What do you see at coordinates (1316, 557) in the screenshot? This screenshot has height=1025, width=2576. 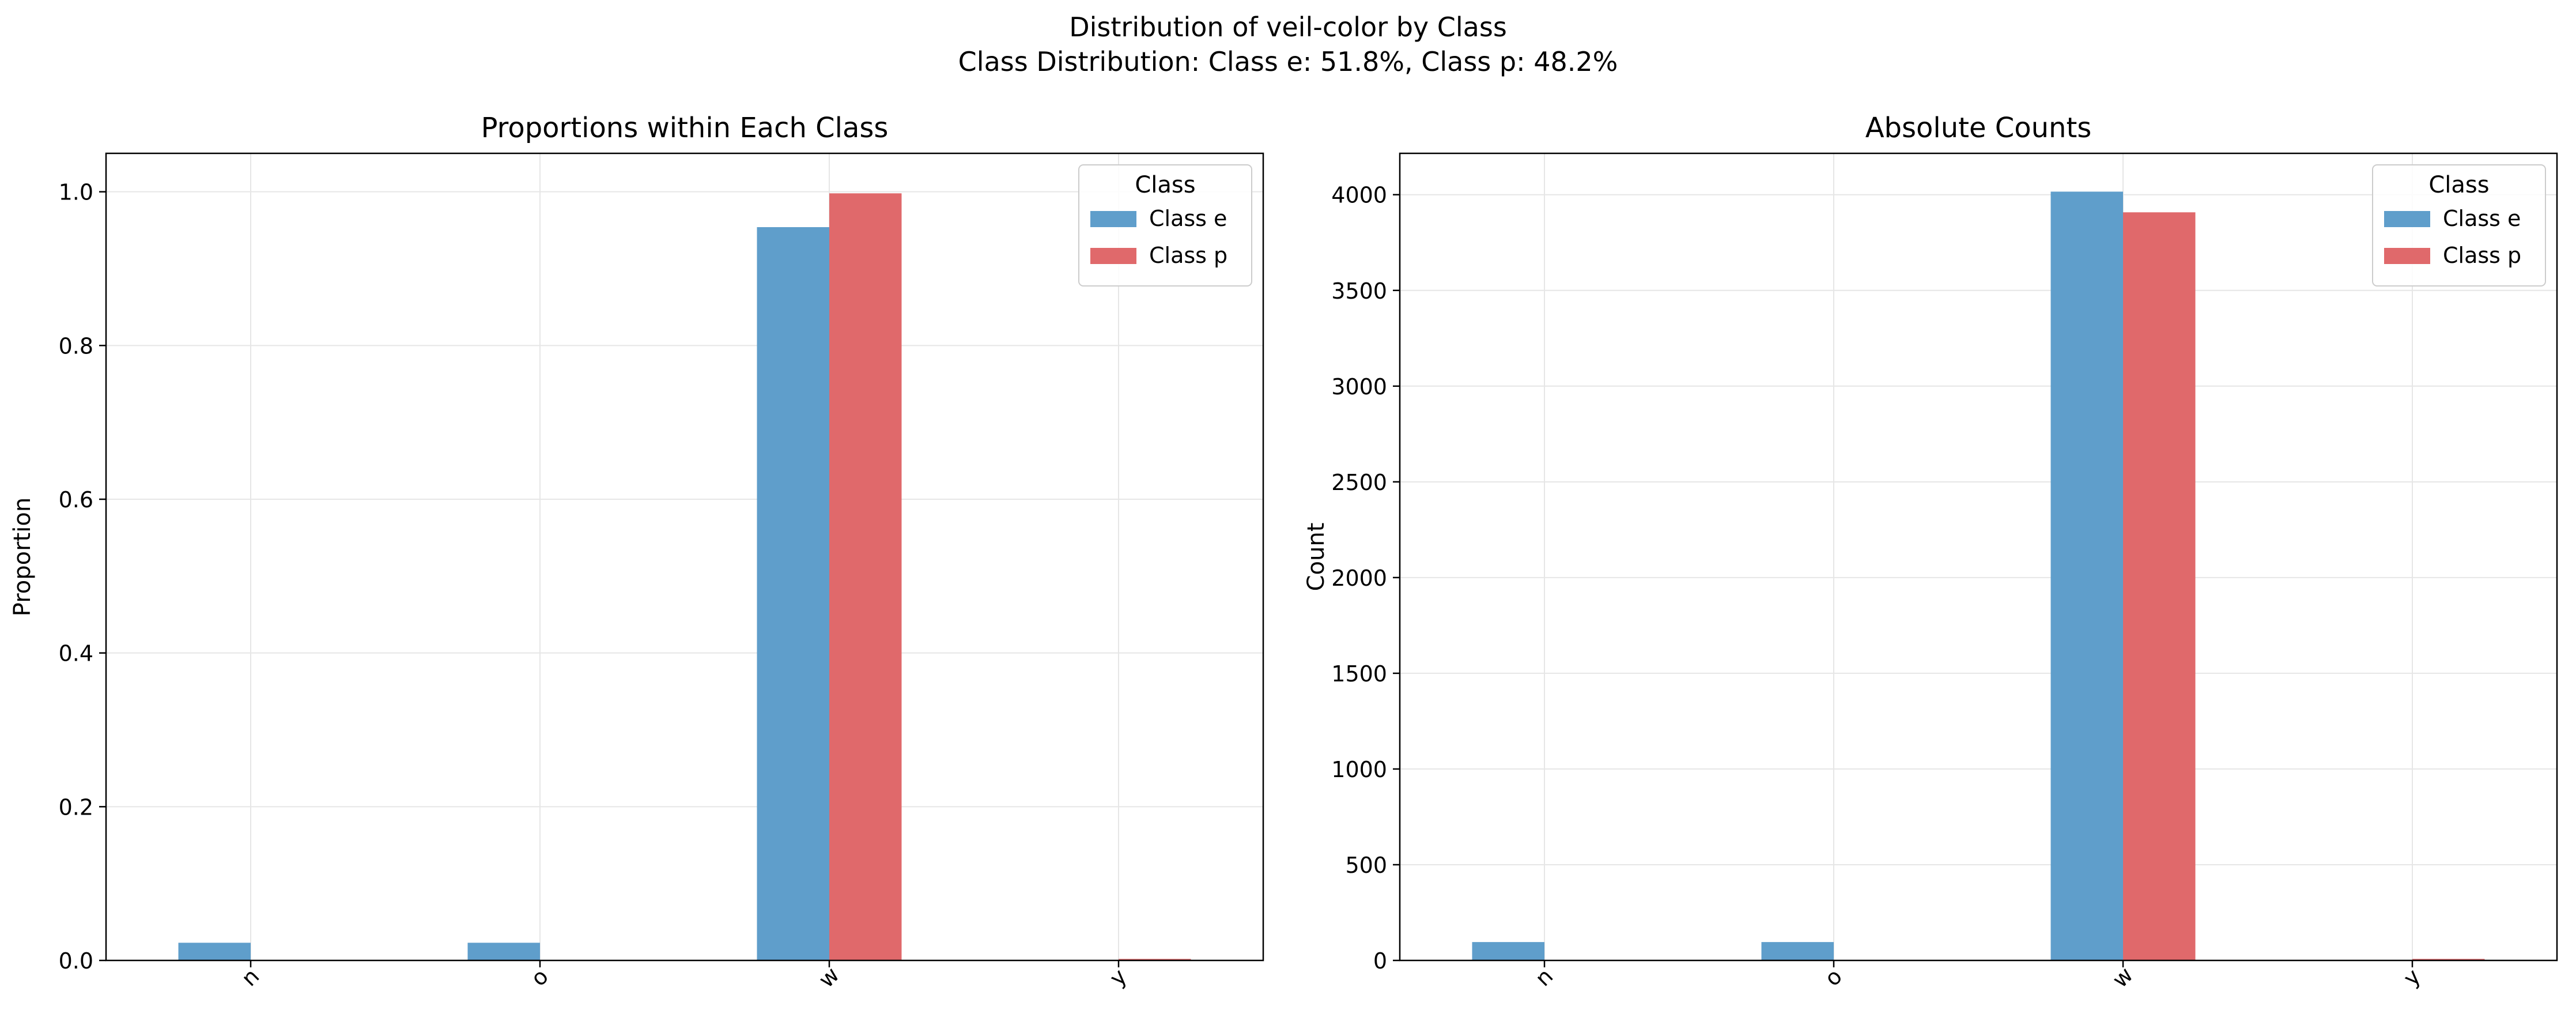 I see `y-axis-label: Count` at bounding box center [1316, 557].